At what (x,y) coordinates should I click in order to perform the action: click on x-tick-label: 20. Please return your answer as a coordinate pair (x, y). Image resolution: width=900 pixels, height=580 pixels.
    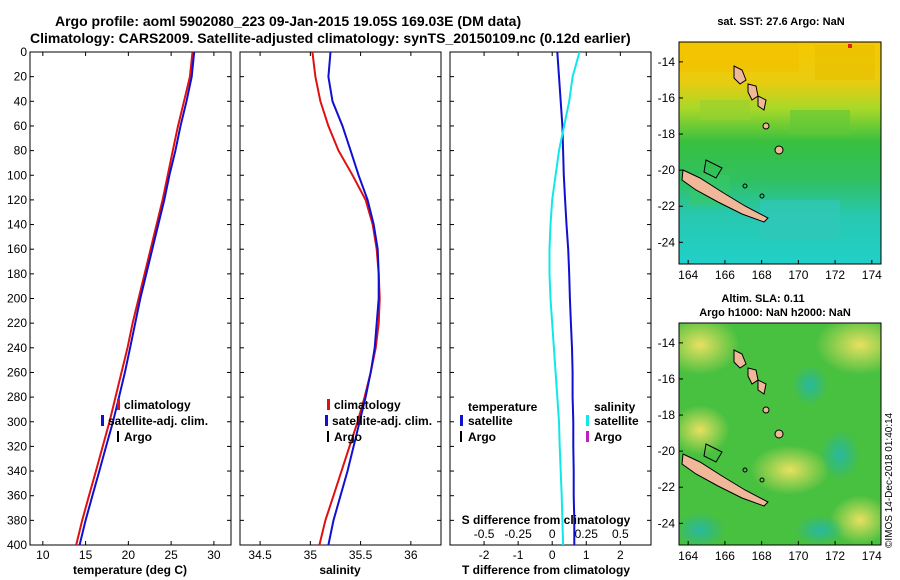
    Looking at the image, I should click on (129, 555).